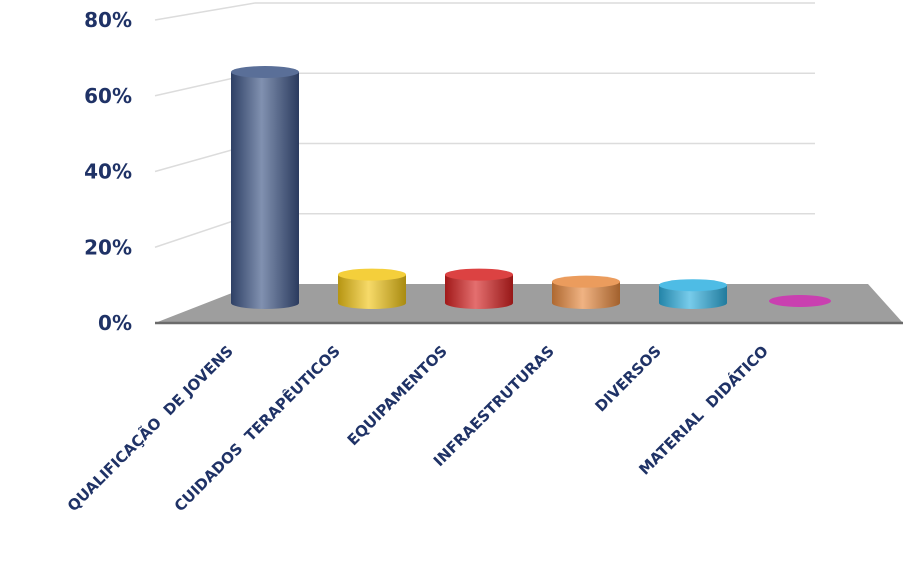 The width and height of the screenshot is (903, 562). Describe the element at coordinates (257, 428) in the screenshot. I see `x-tick-label: CUIDADOS TERAPÊUTICOS` at that location.